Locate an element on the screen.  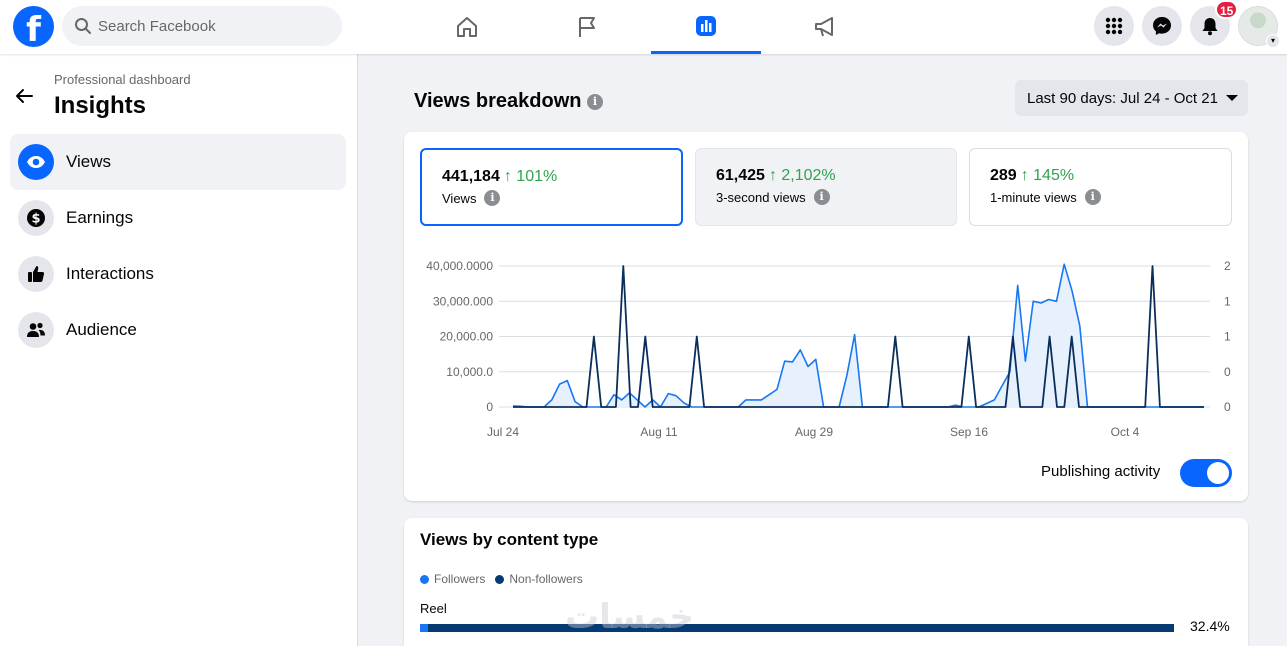
series-line-publishing is located at coordinates (858, 336).